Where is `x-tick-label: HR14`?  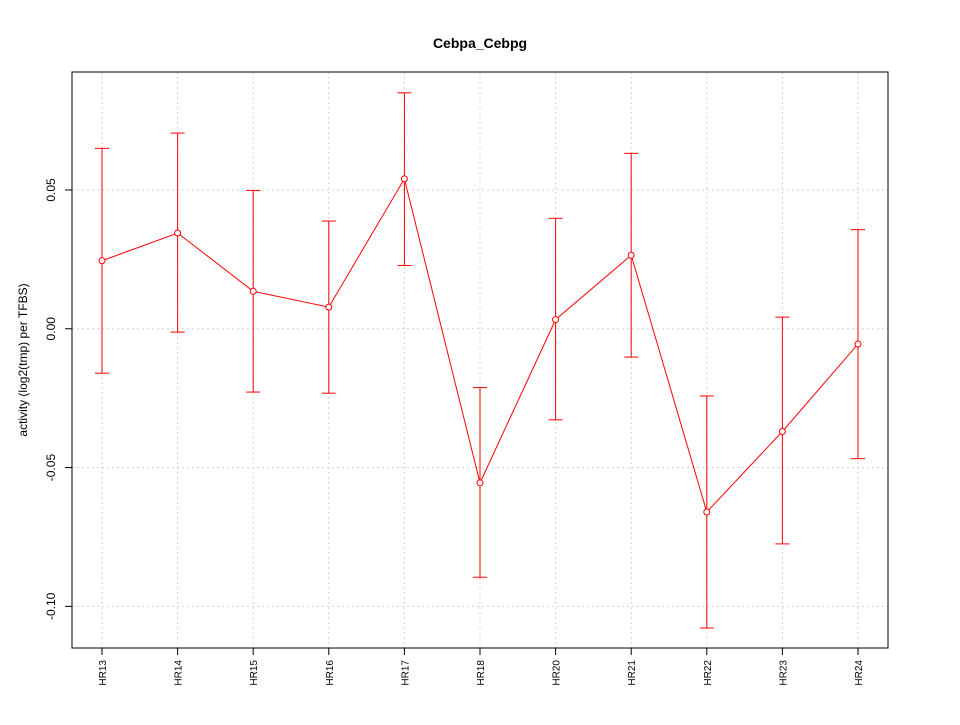
x-tick-label: HR14 is located at coordinates (179, 673).